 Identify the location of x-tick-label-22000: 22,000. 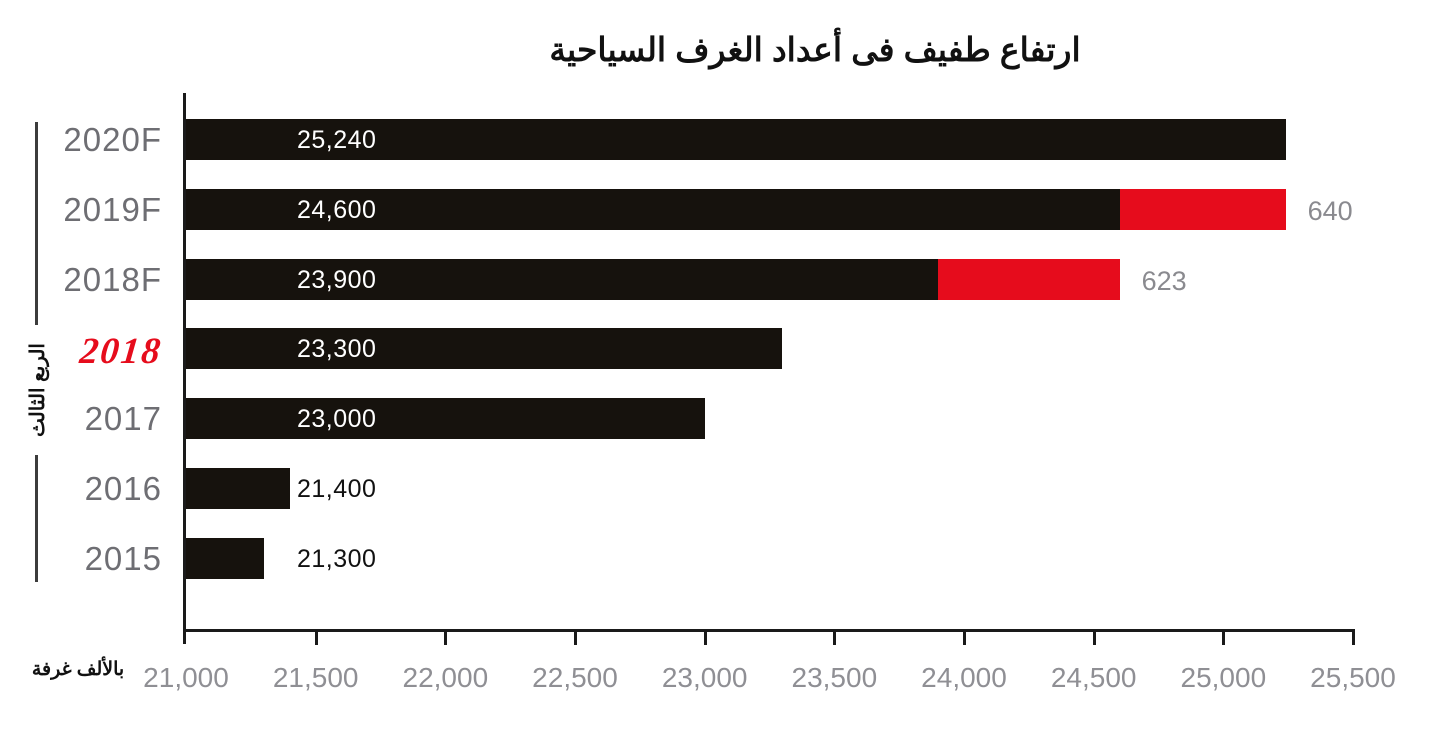
(445, 677).